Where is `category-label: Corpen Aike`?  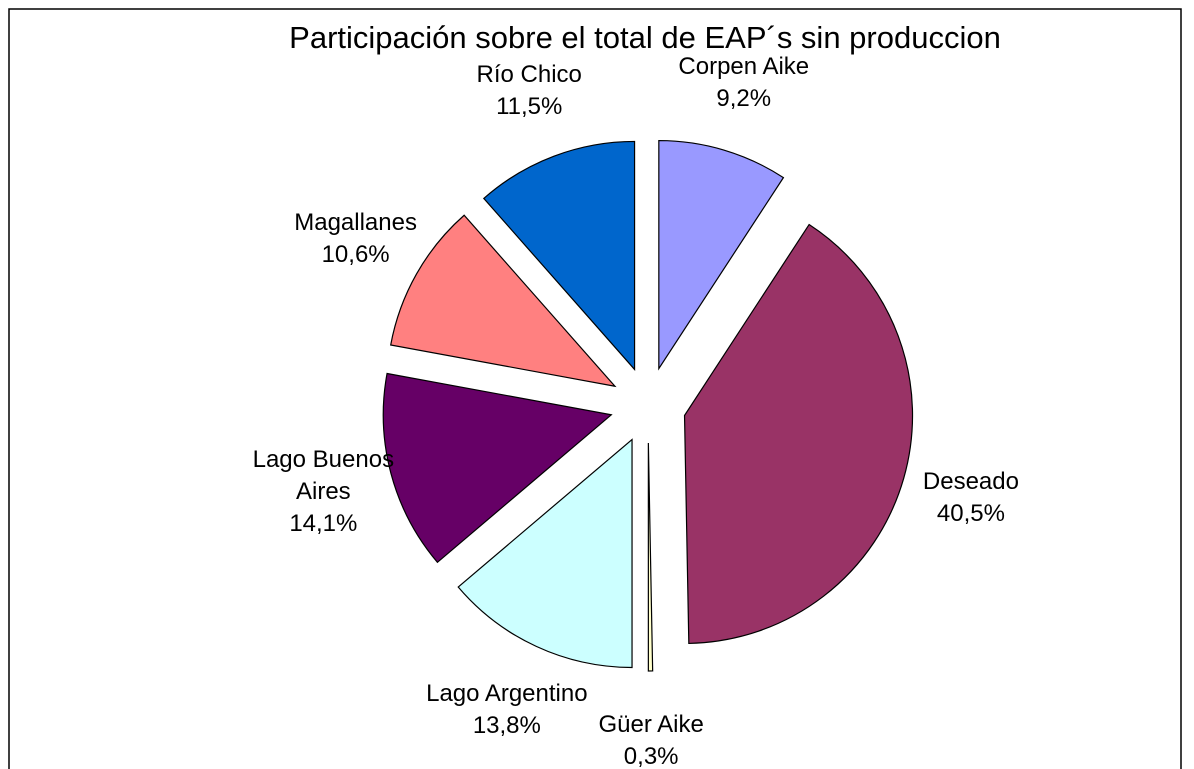
category-label: Corpen Aike is located at coordinates (744, 66).